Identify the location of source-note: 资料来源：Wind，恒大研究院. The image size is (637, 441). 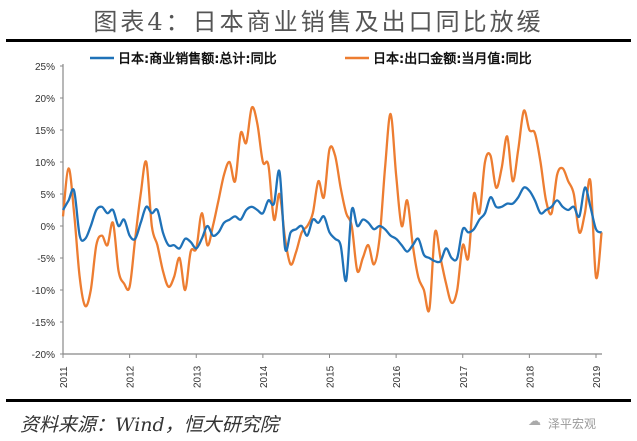
(149, 425).